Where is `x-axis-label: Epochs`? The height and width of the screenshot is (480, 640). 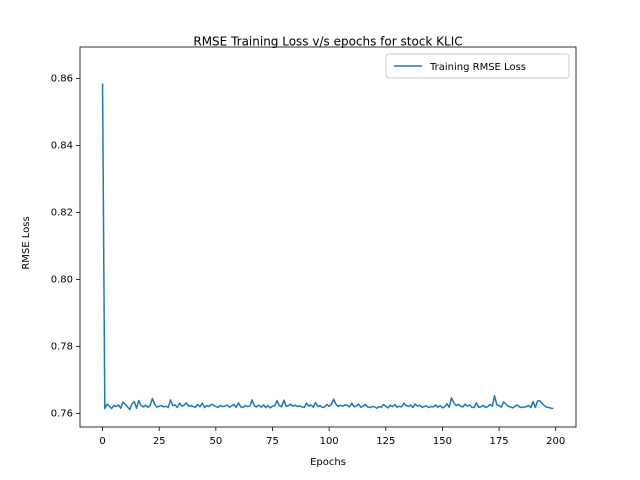
x-axis-label: Epochs is located at coordinates (328, 462).